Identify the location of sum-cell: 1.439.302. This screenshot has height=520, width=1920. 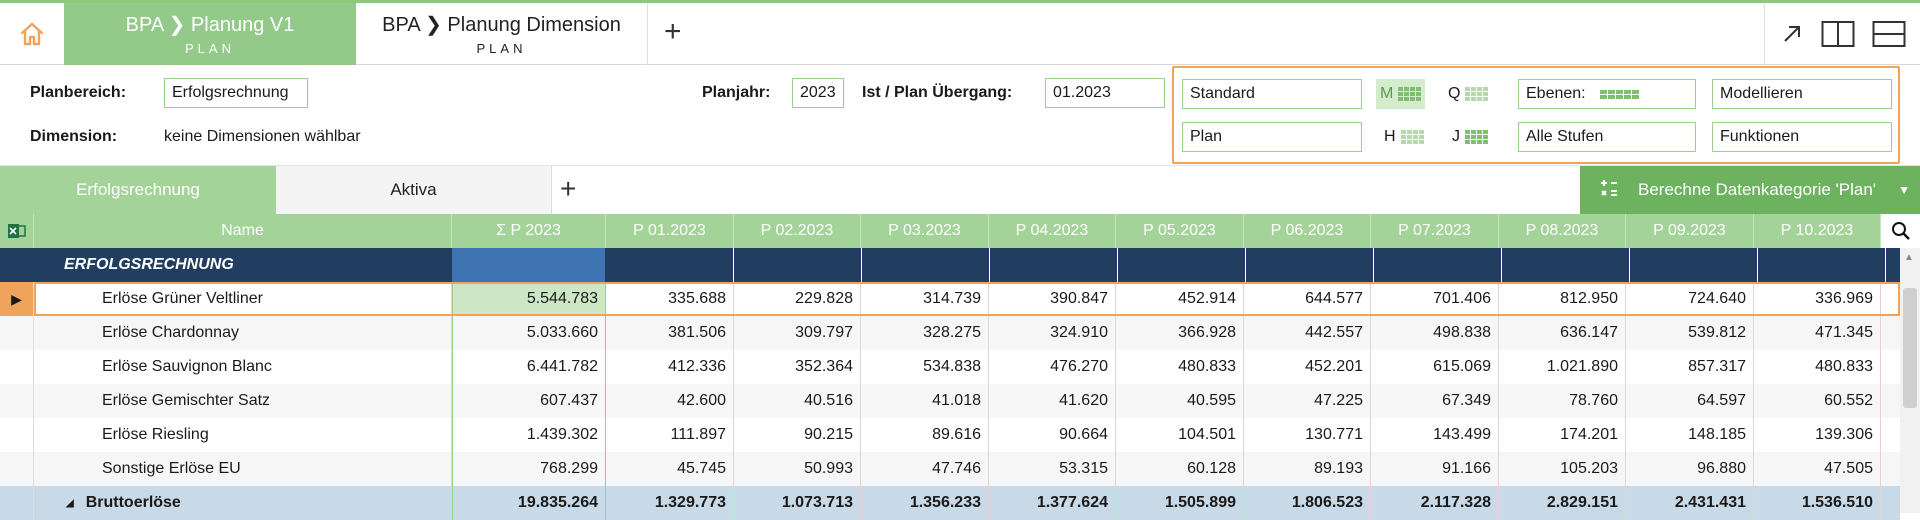
(529, 435).